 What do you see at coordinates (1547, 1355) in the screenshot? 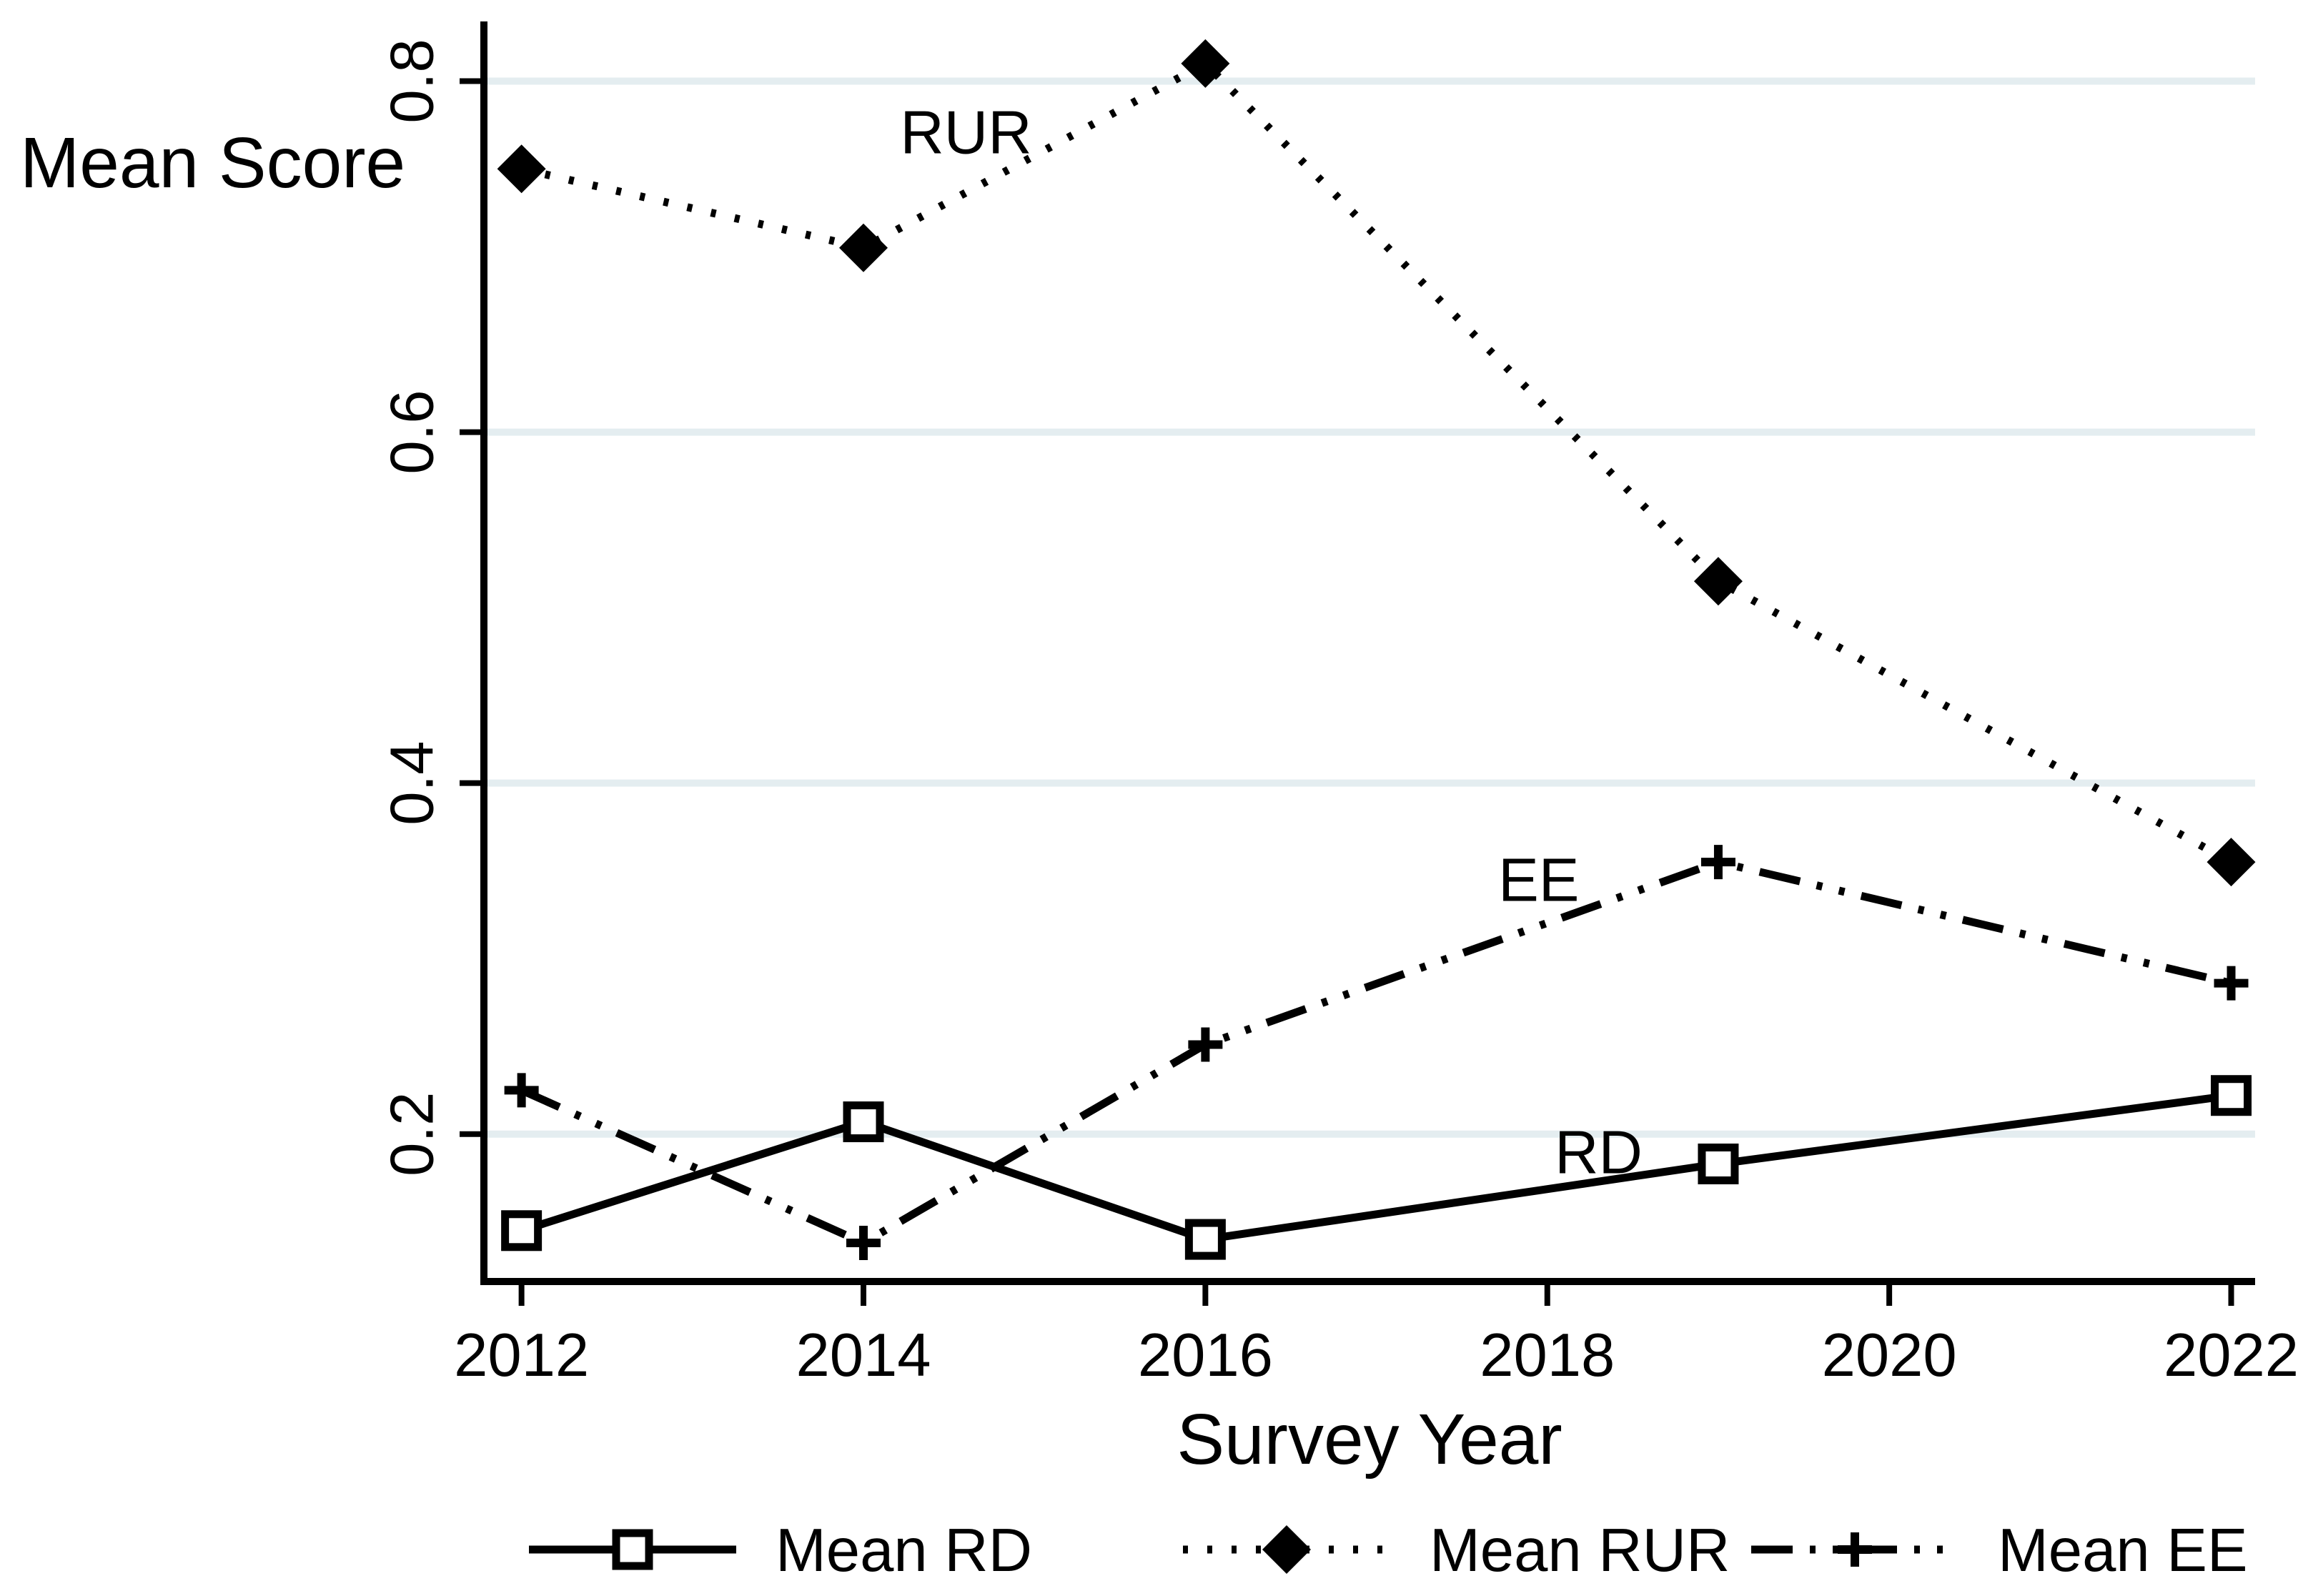
I see `x-tick-label-2018: 2018` at bounding box center [1547, 1355].